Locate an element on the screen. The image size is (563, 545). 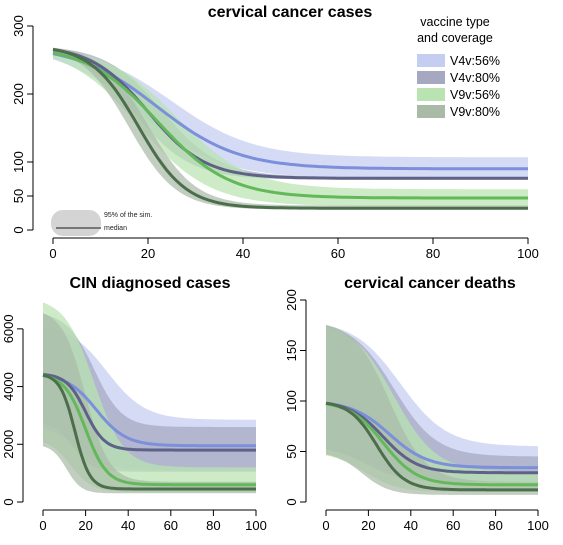
y-tick-label: 4000 is located at coordinates (8, 386).